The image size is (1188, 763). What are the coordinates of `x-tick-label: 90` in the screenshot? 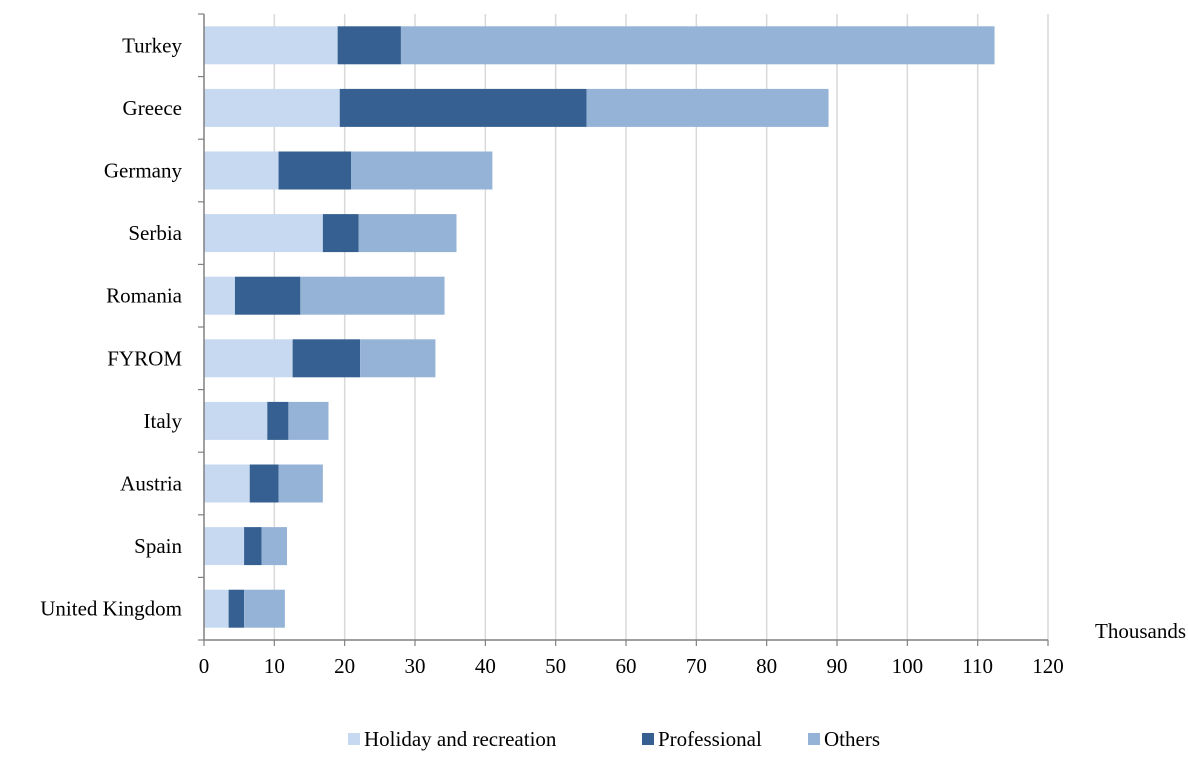 It's located at (837, 666).